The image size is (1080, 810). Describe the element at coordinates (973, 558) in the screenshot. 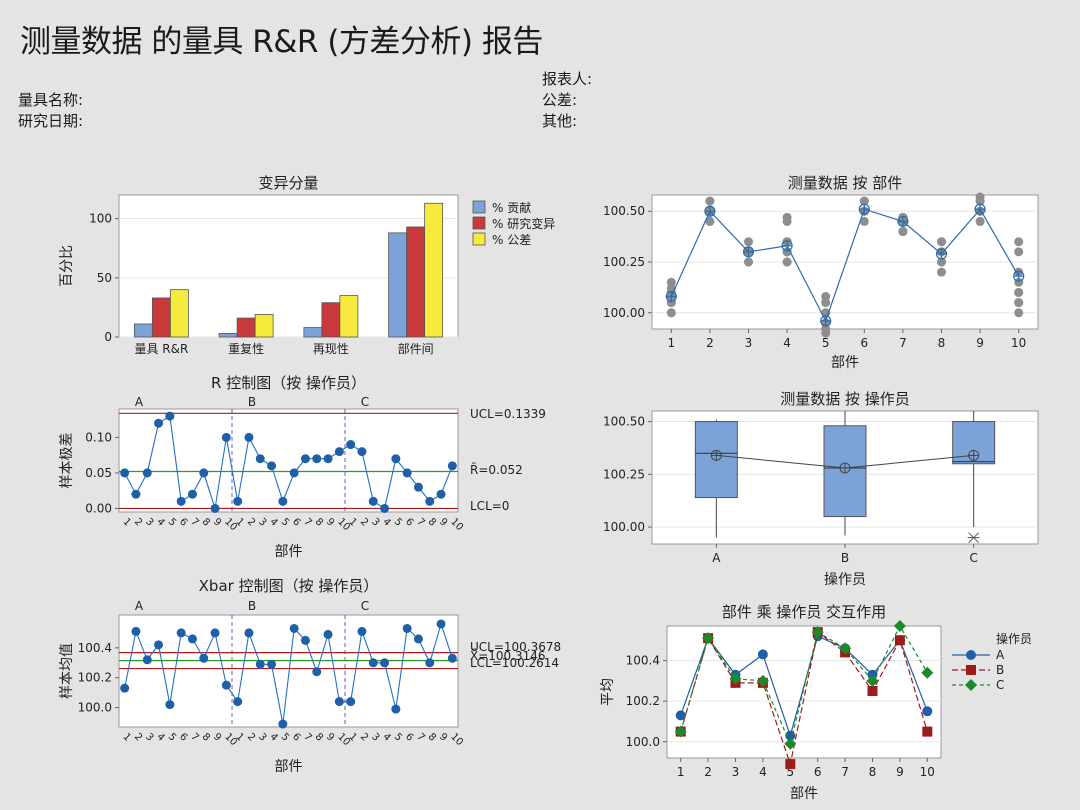

I see `x-tick-label: C` at that location.